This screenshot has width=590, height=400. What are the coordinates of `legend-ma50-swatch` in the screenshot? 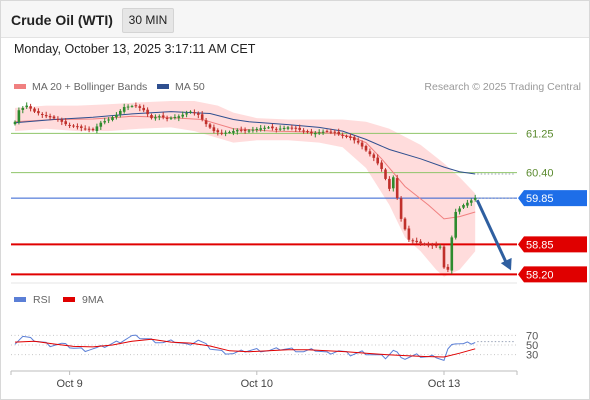 It's located at (163, 86).